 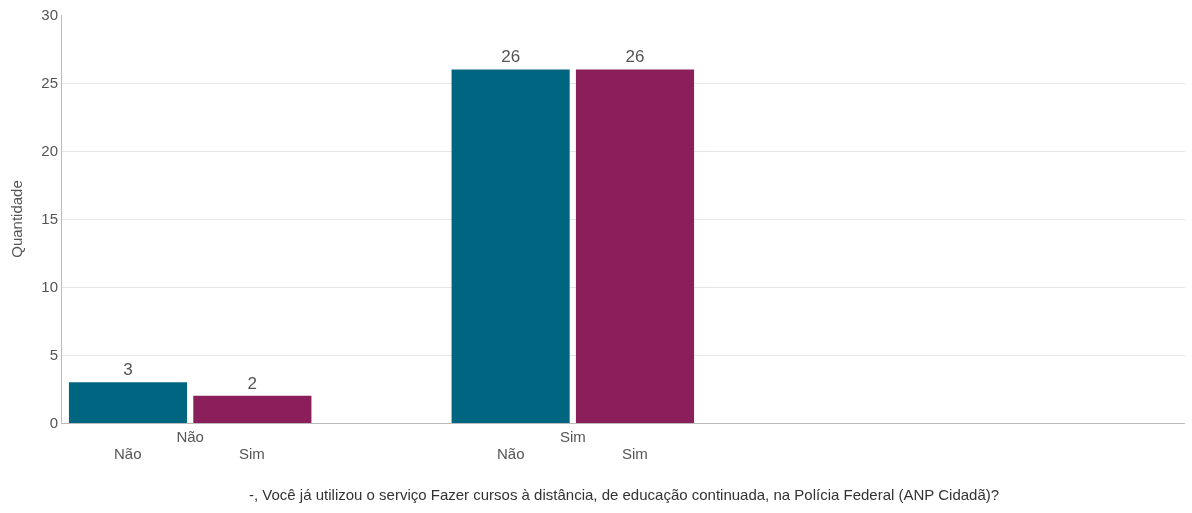 I want to click on y-axis-title: Quantidade, so click(x=16, y=219).